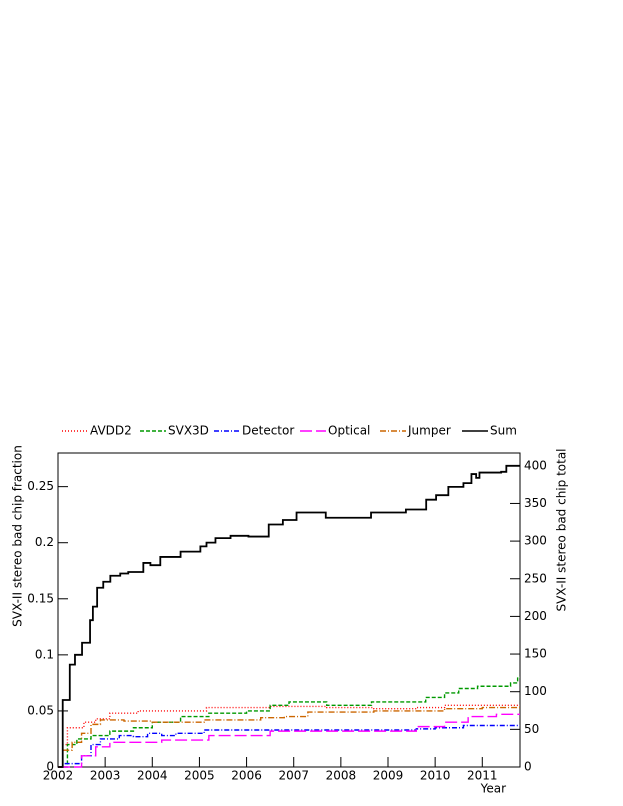 The width and height of the screenshot is (623, 806). I want to click on x-tick-label: 2004, so click(152, 776).